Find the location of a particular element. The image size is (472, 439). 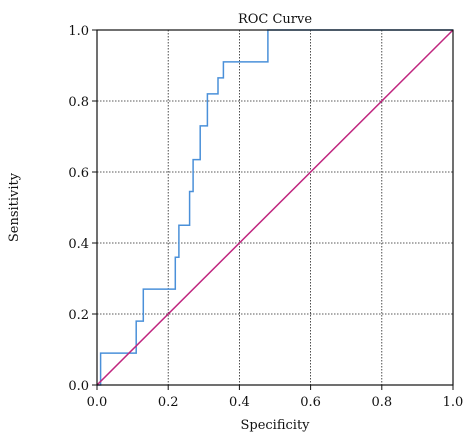

y-axis-title: Sensitivity is located at coordinates (14, 207).